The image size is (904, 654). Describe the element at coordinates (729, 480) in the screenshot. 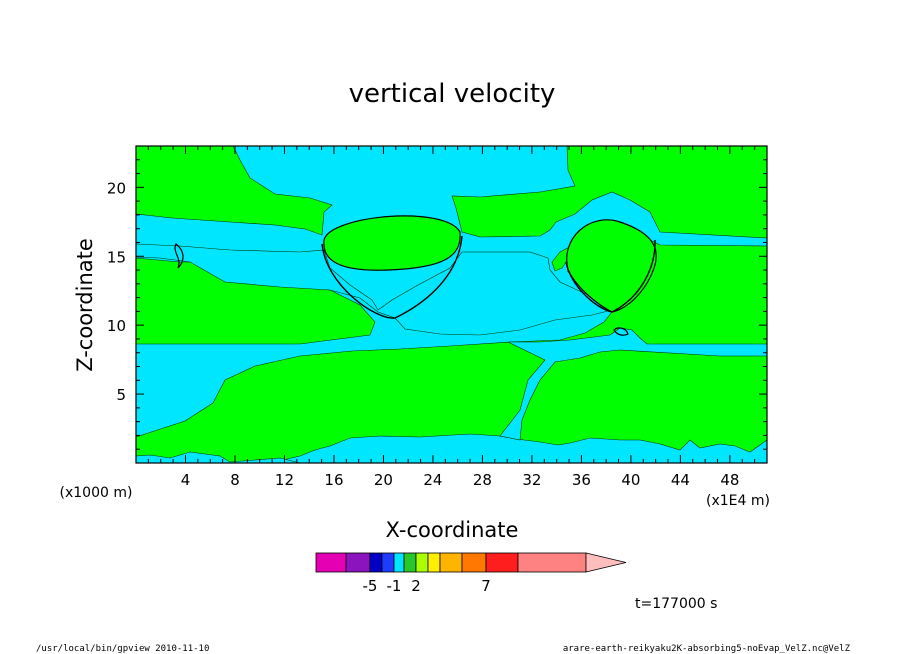

I see `x-tick-label: 48` at that location.